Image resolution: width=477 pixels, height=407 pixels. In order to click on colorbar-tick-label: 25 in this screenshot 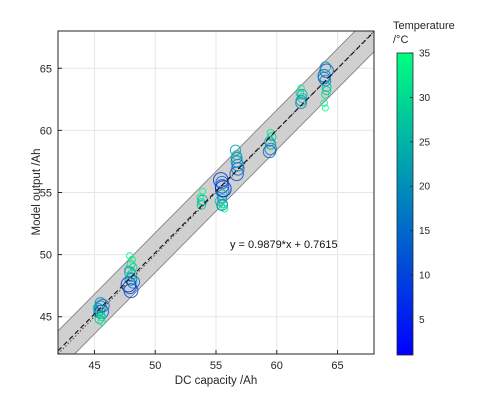, I will do `click(425, 142)`.